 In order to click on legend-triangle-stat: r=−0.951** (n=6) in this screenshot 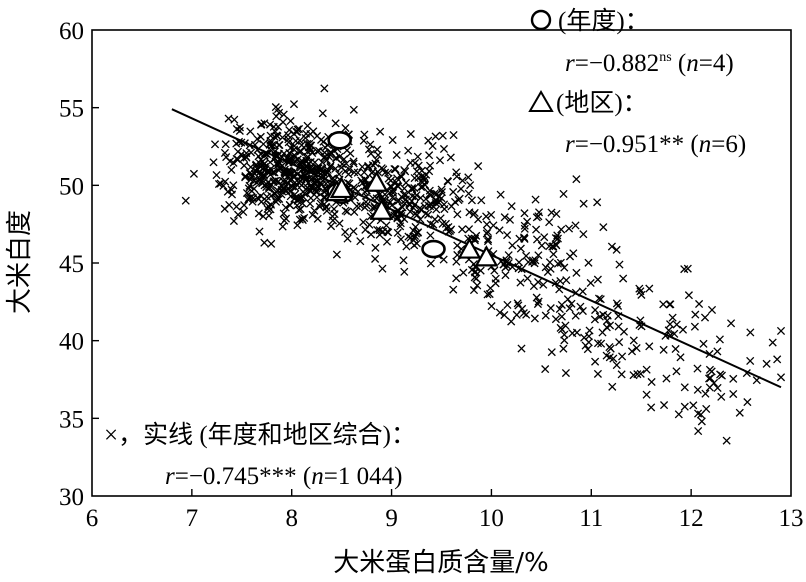, I will do `click(655, 144)`.